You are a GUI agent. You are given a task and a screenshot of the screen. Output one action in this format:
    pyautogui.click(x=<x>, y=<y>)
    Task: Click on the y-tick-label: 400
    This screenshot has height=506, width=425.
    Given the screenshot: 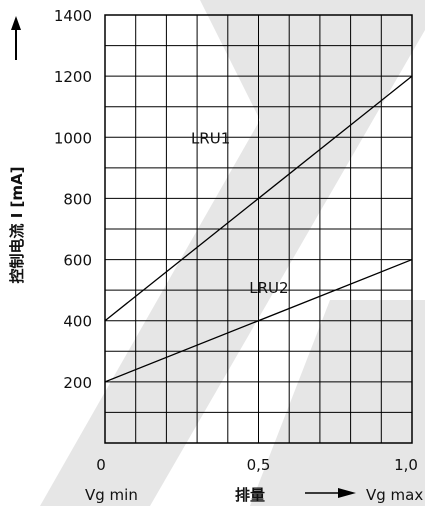 What is the action you would take?
    pyautogui.click(x=77, y=322)
    